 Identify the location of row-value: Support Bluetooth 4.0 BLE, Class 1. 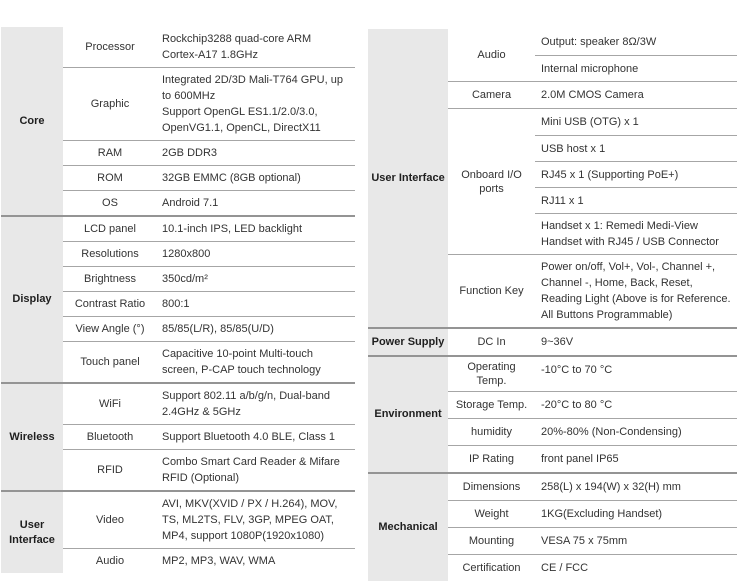
(249, 437).